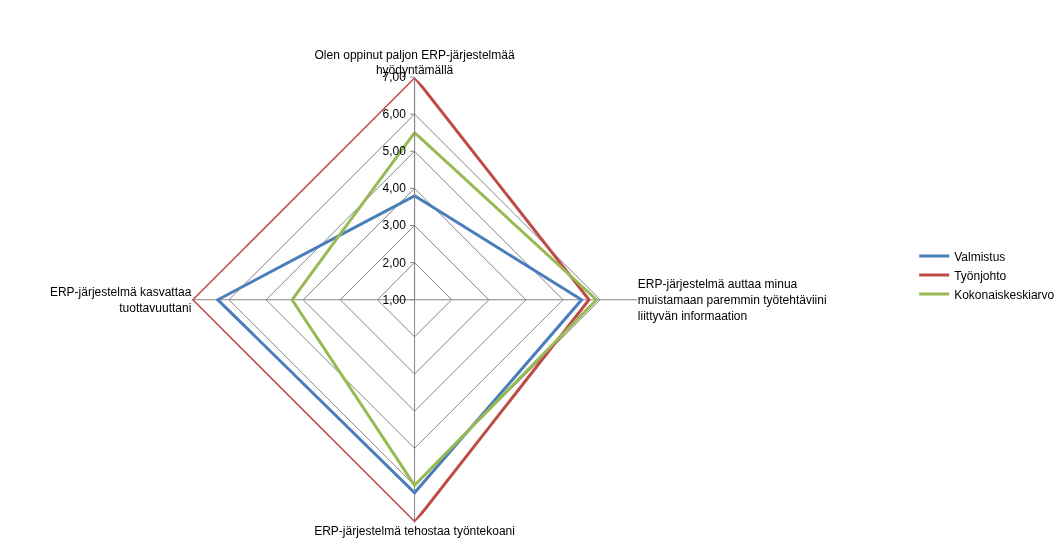  I want to click on y-tick-label: 3,00, so click(394, 225).